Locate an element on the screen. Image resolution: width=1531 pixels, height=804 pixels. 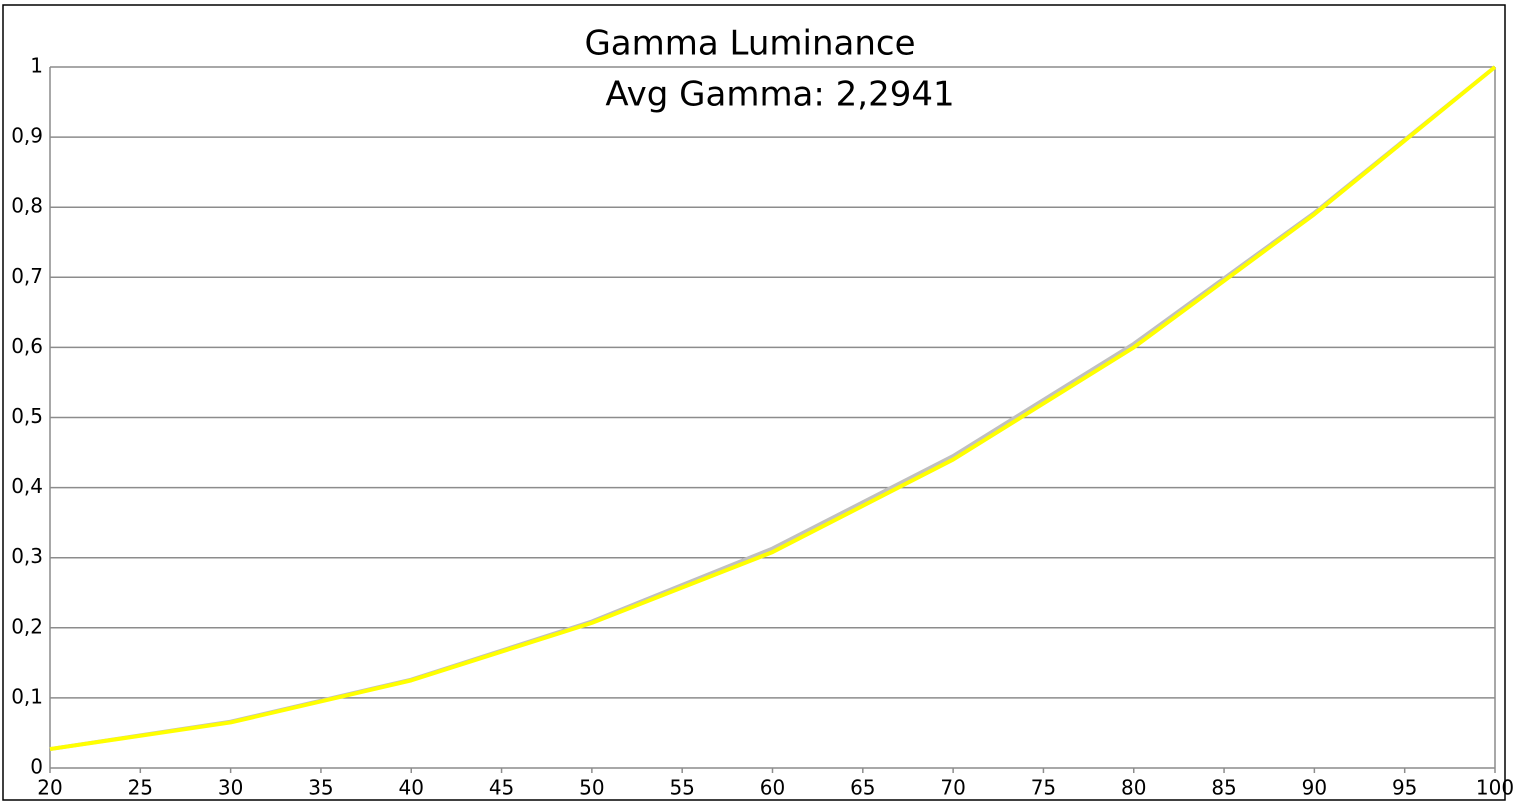
y-tick-label: 0,4 is located at coordinates (27, 486).